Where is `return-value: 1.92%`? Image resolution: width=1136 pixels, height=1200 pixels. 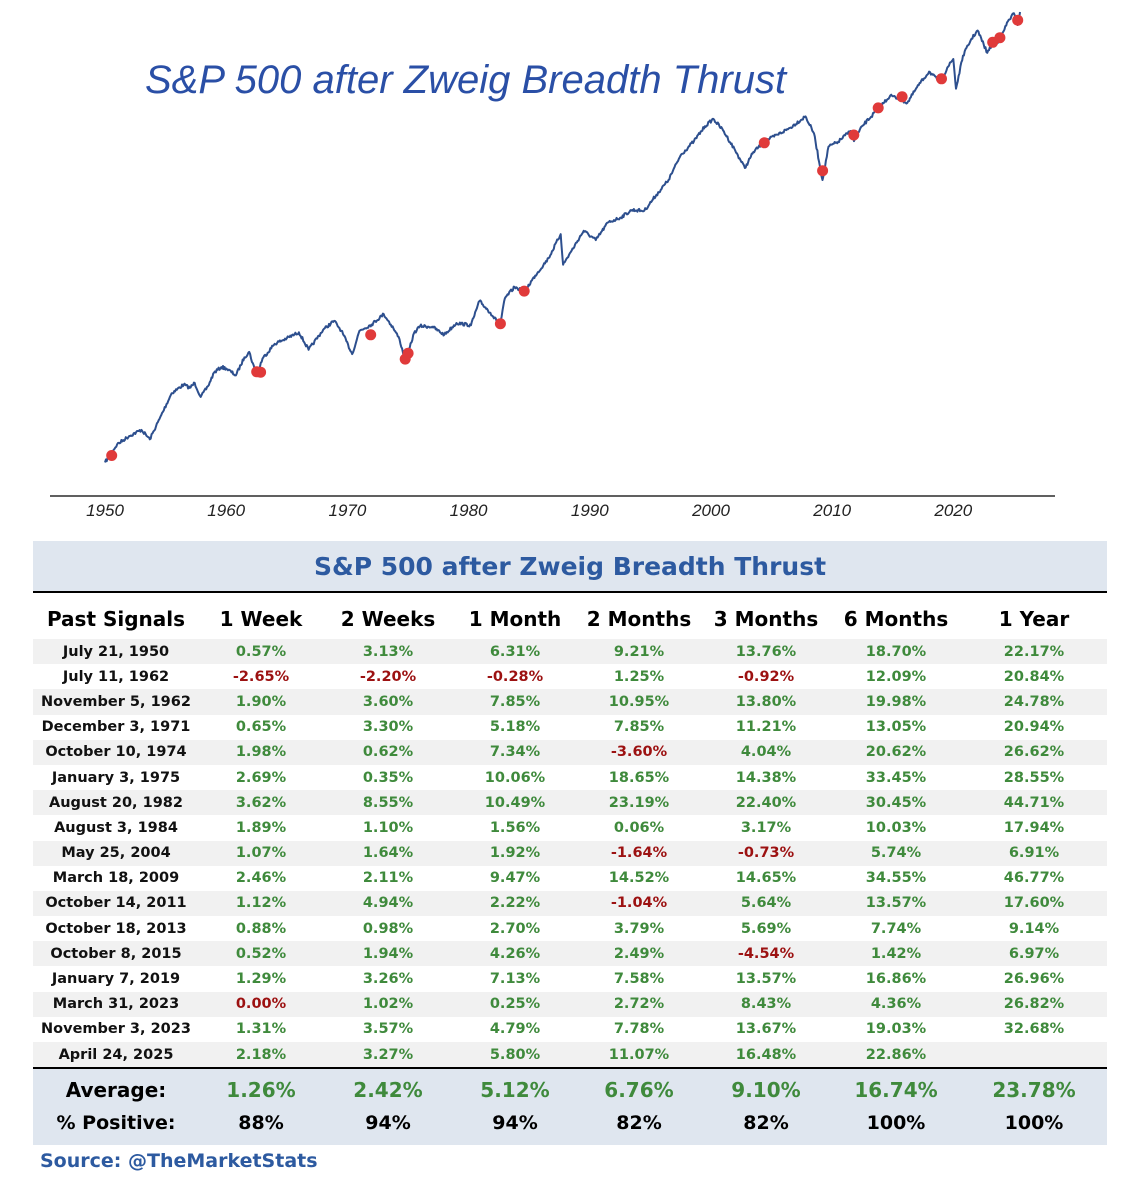 return-value: 1.92% is located at coordinates (515, 853).